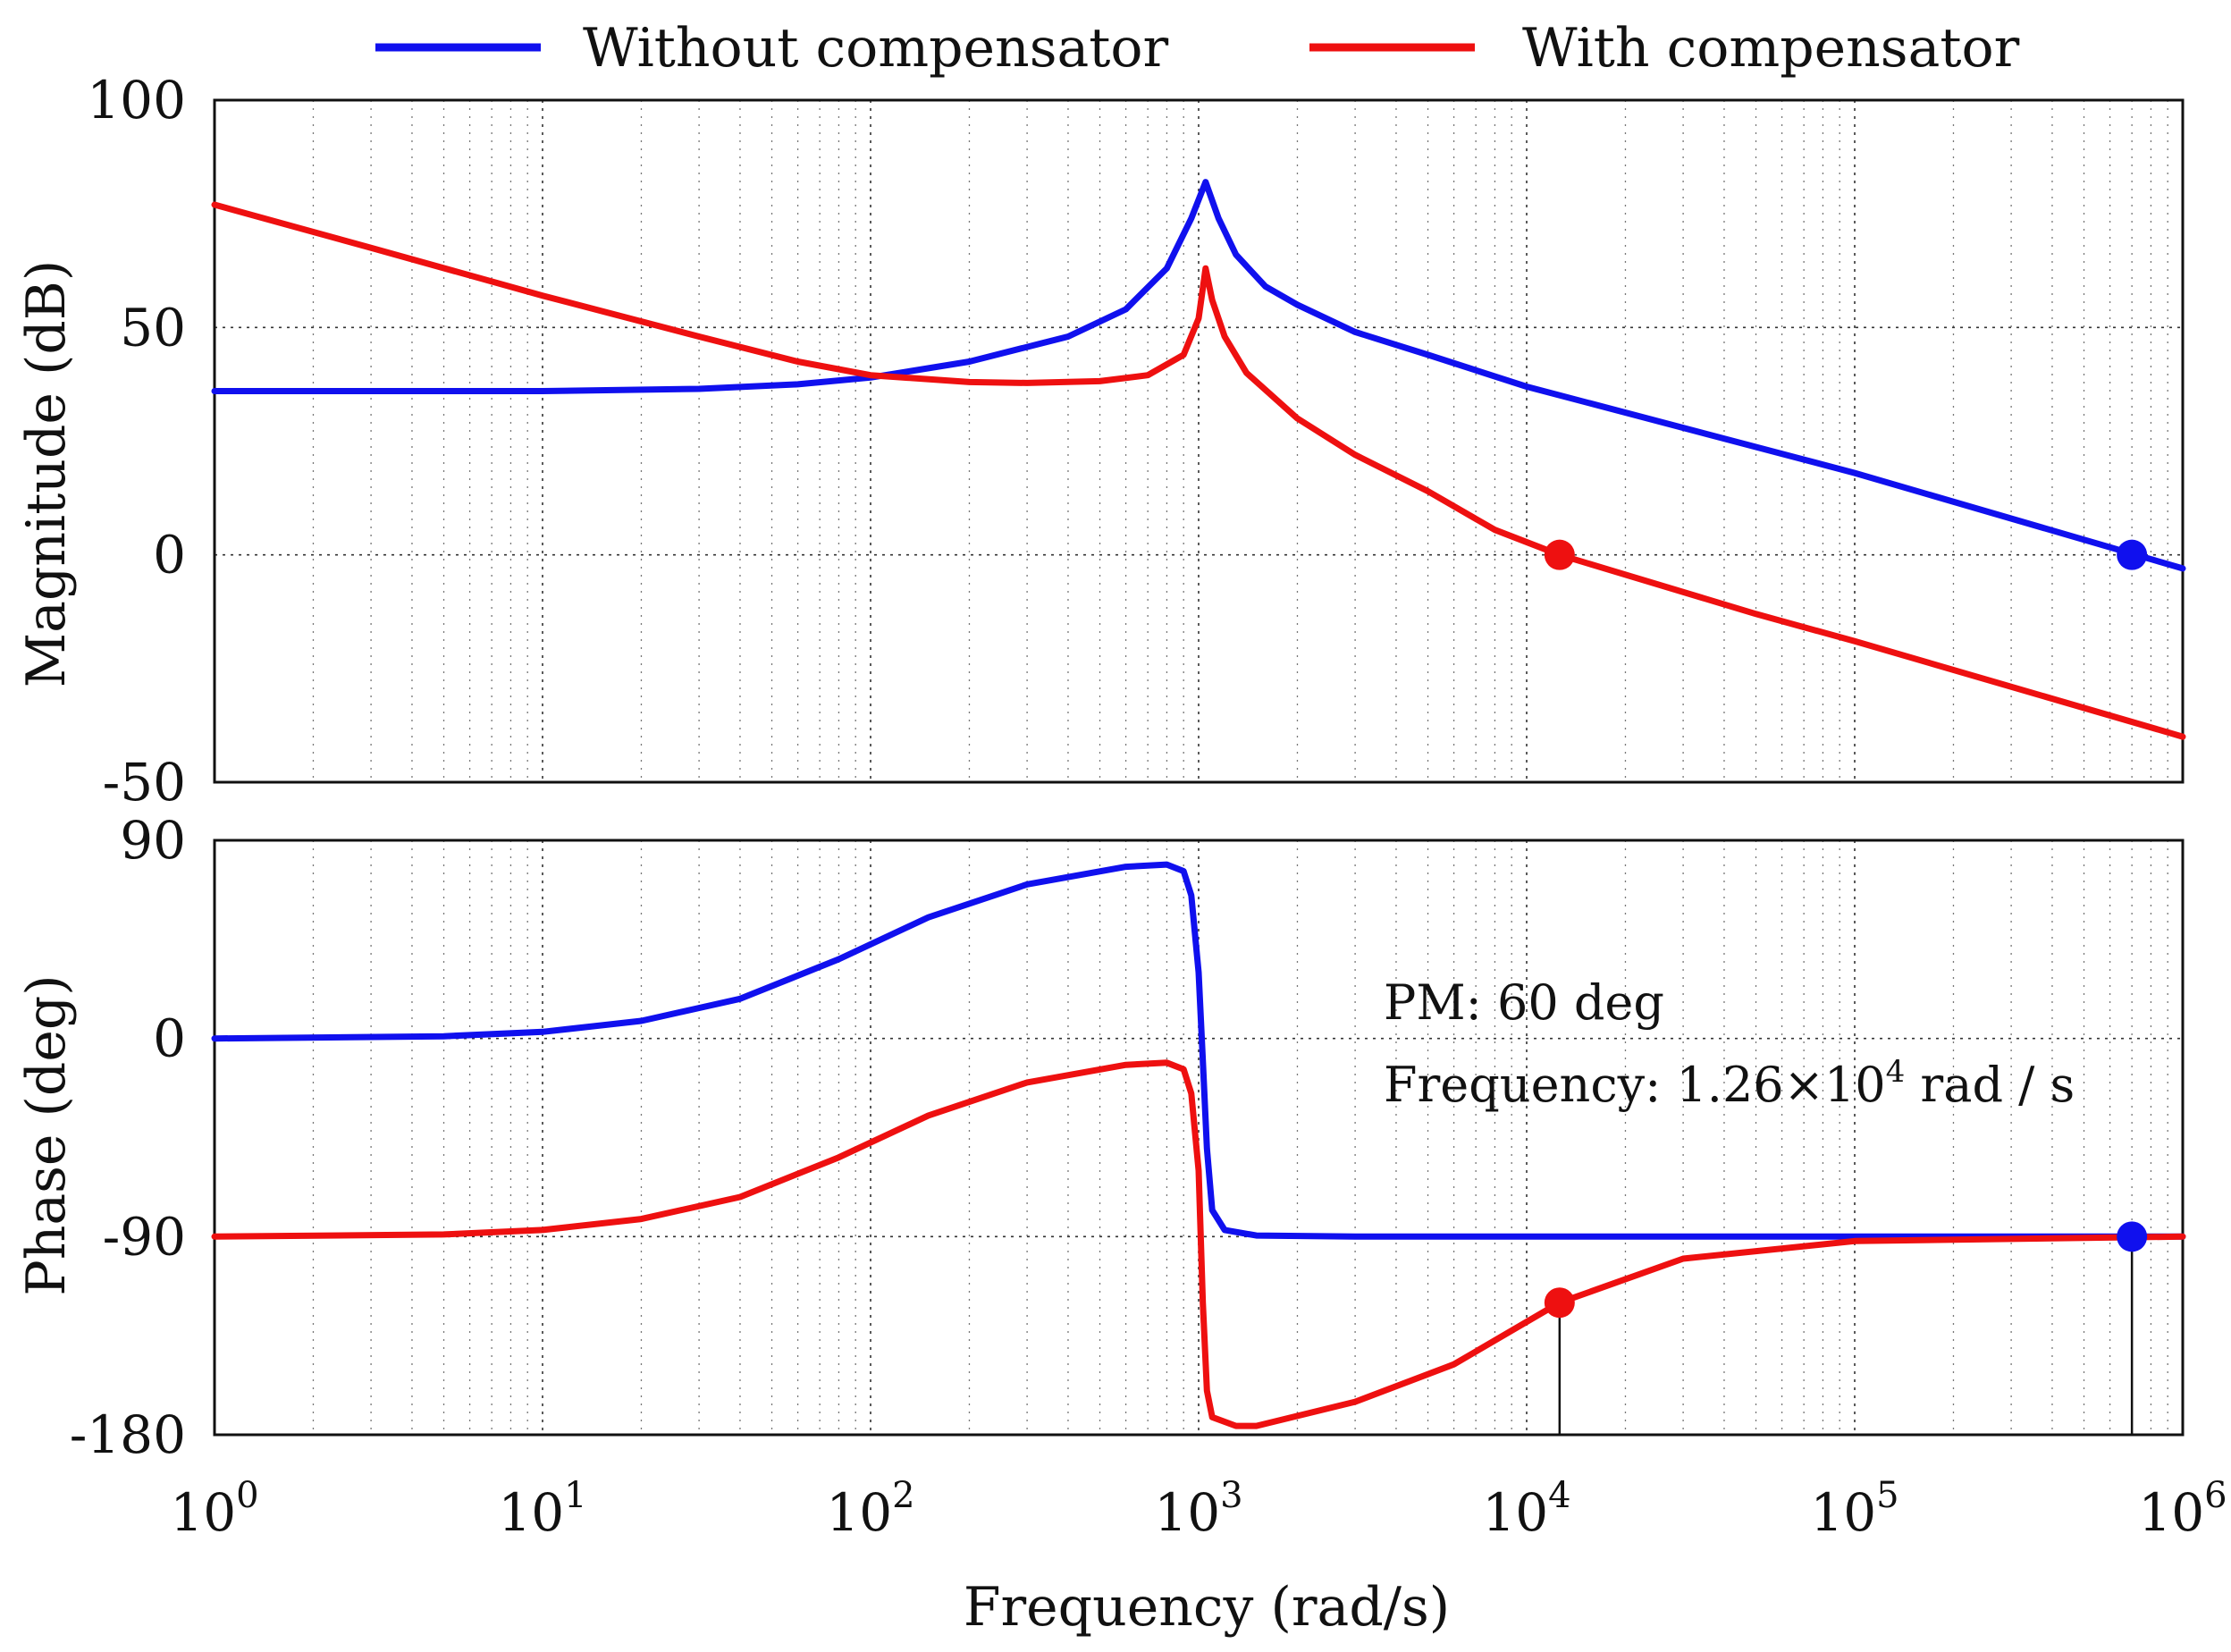 Image resolution: width=2231 pixels, height=1652 pixels. Describe the element at coordinates (1207, 1607) in the screenshot. I see `x-axis-label: Frequency (rad/s)` at that location.